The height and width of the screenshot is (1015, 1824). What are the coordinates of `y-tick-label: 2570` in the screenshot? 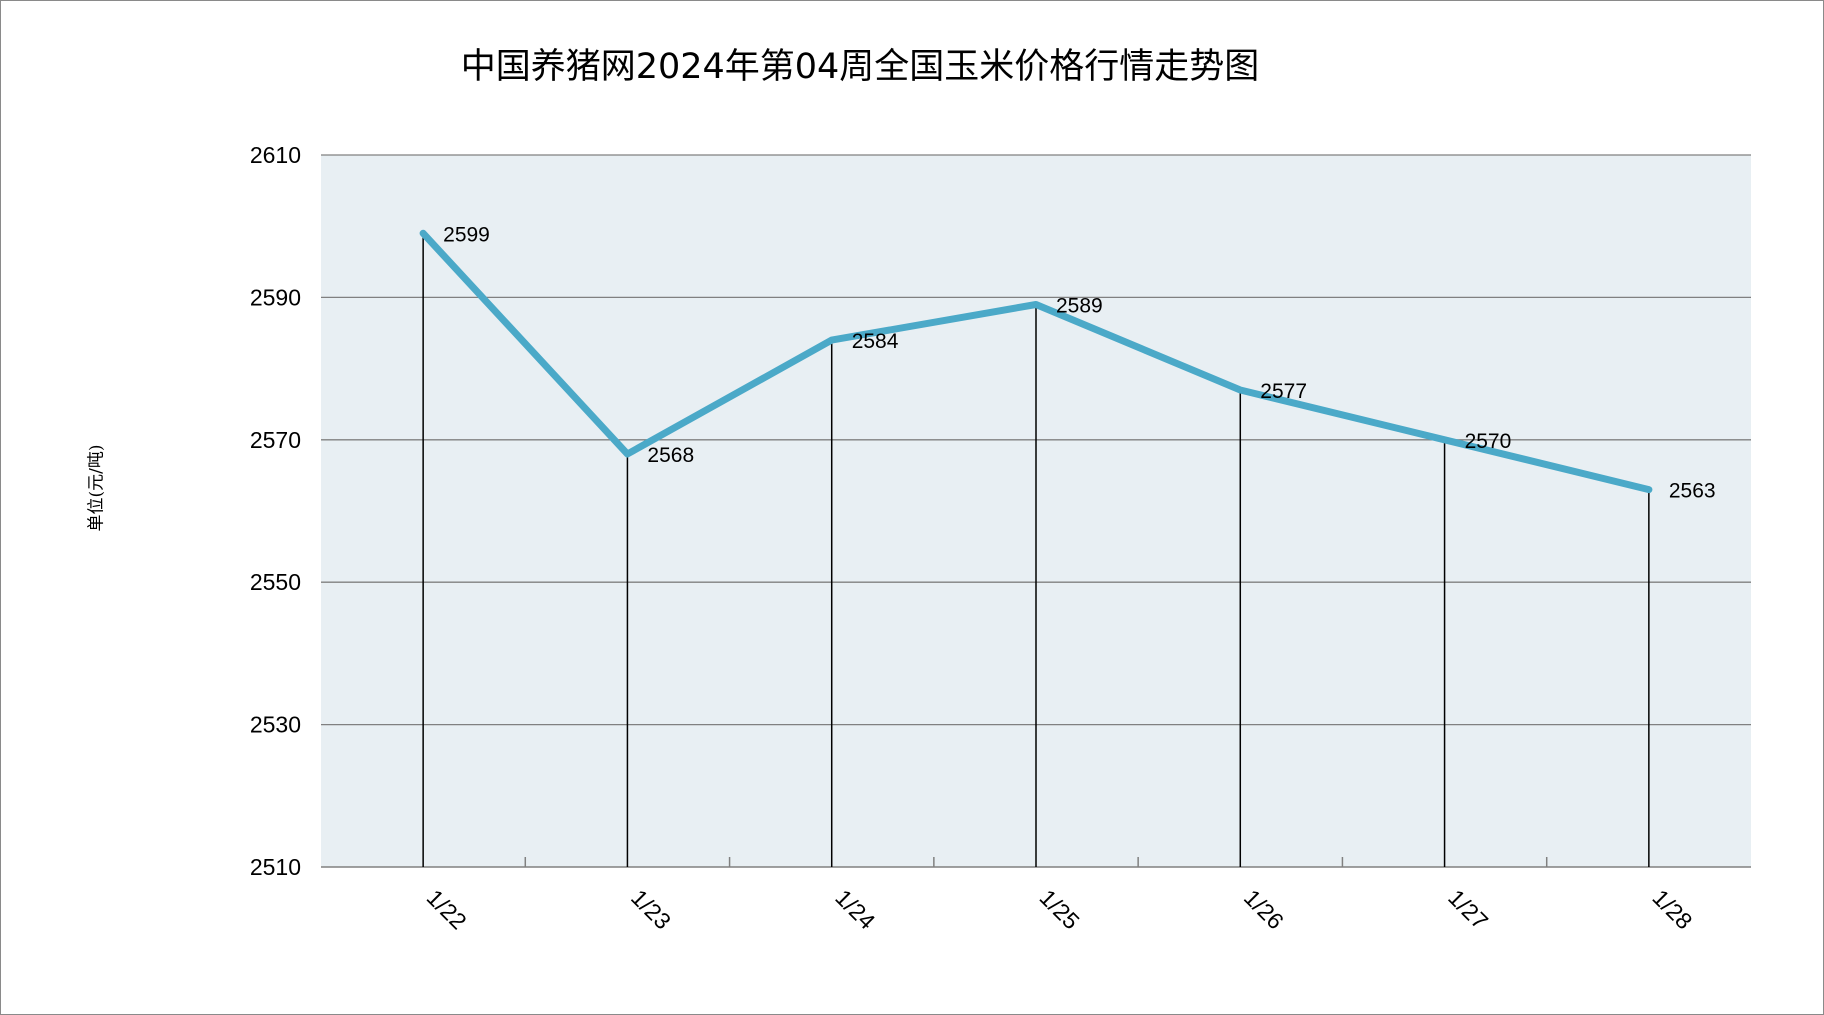 It's located at (275, 440).